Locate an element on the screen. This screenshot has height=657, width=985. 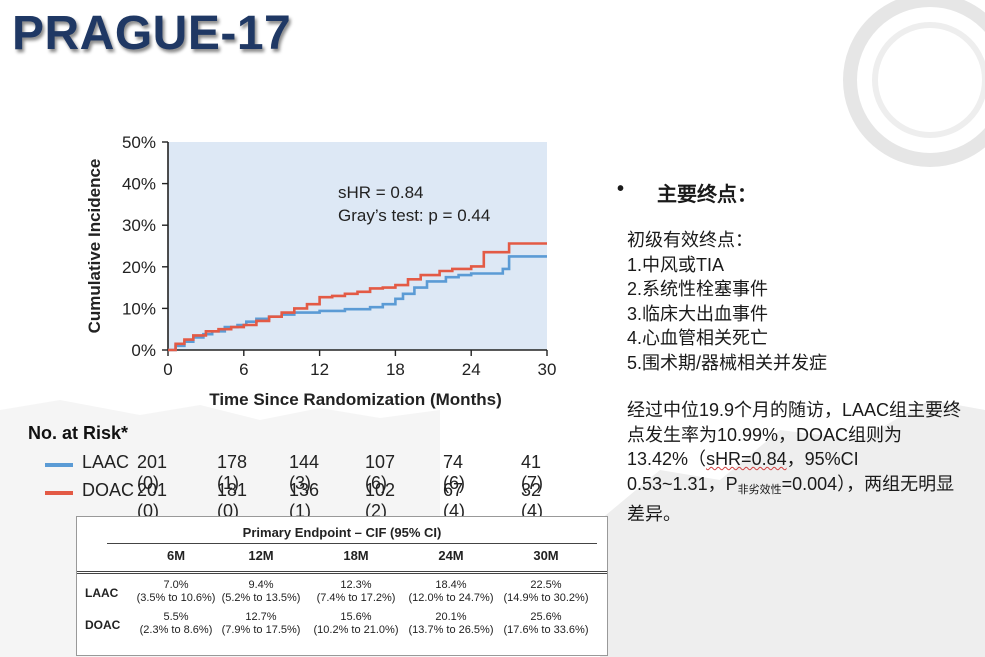
cif-cell-ci: (7.4% to 17.2%) is located at coordinates (356, 598).